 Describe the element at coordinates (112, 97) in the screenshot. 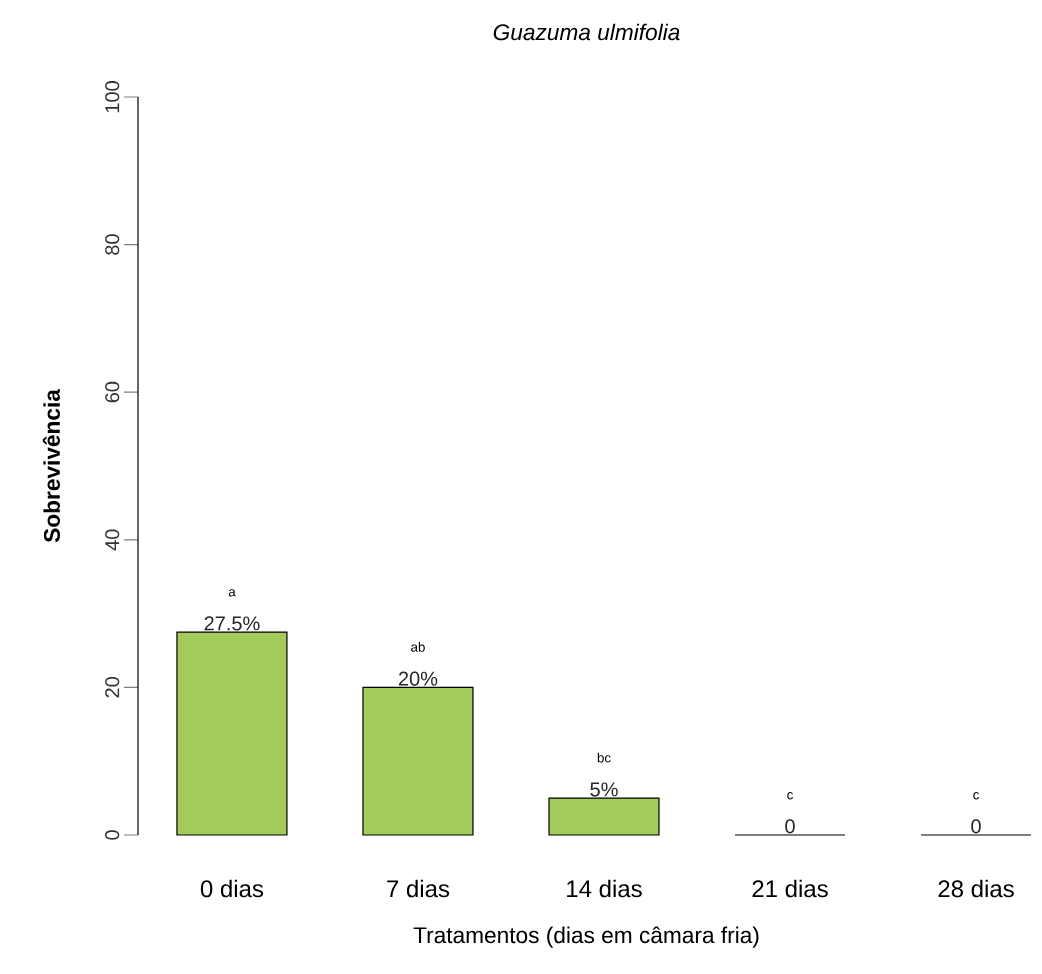

I see `y-tick-label: 100` at that location.